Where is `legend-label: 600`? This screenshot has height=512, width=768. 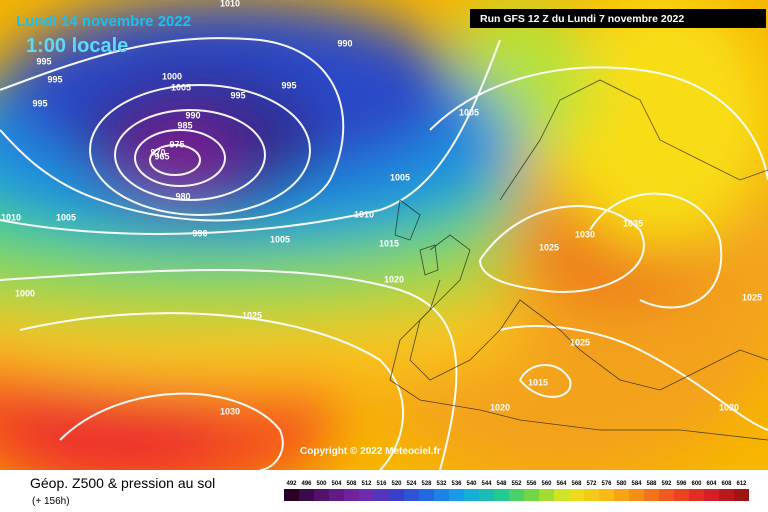 legend-label: 600 is located at coordinates (696, 484).